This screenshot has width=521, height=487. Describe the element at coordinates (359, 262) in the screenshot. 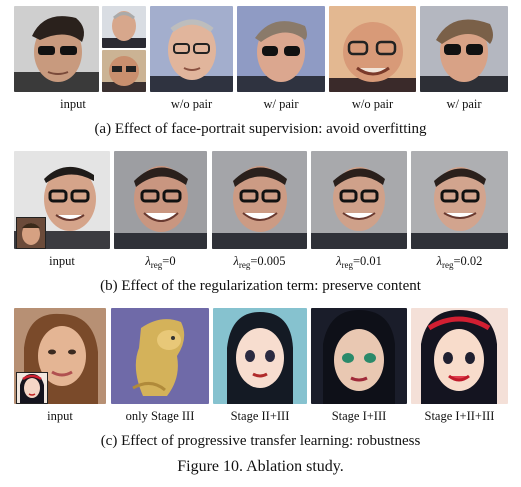

I see `row-b-label-3: λreg=0.01` at that location.